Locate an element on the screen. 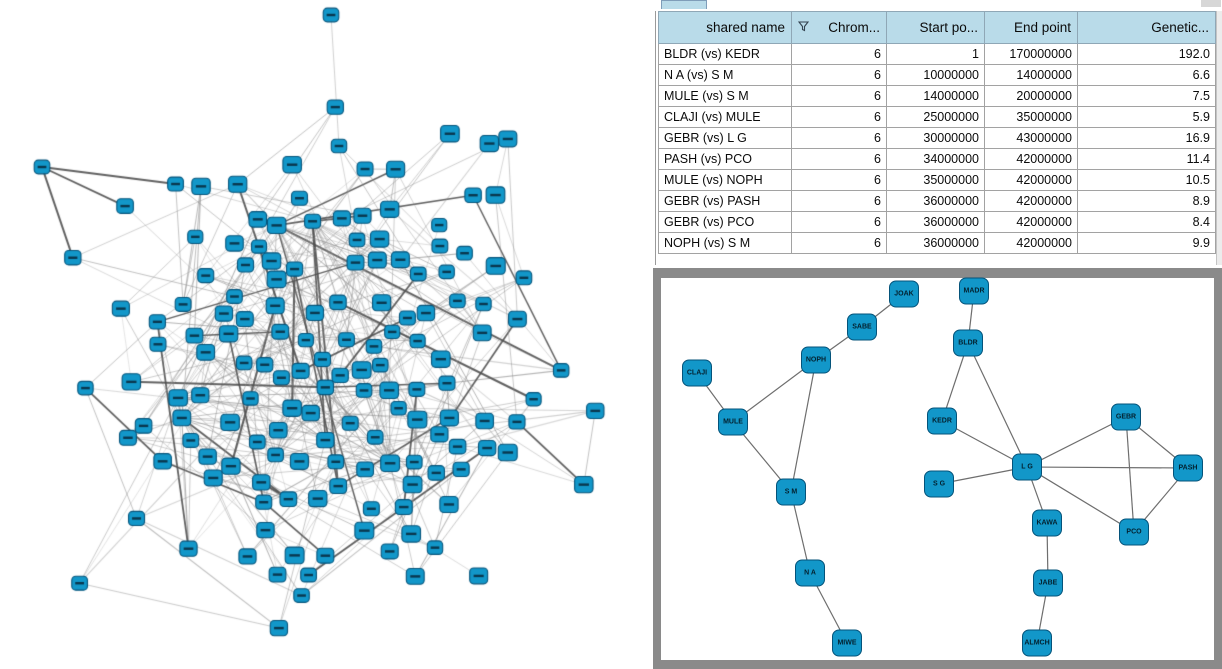  cell-genetic-distance: 10.5 is located at coordinates (1146, 180).